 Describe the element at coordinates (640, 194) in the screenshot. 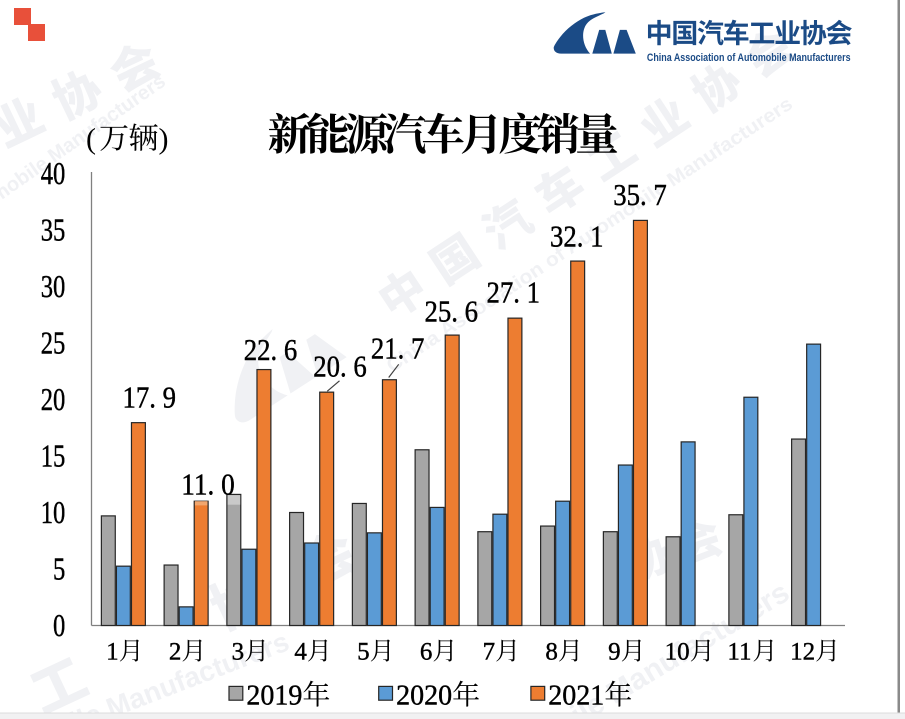

I see `svg-text: 35. 7` at that location.